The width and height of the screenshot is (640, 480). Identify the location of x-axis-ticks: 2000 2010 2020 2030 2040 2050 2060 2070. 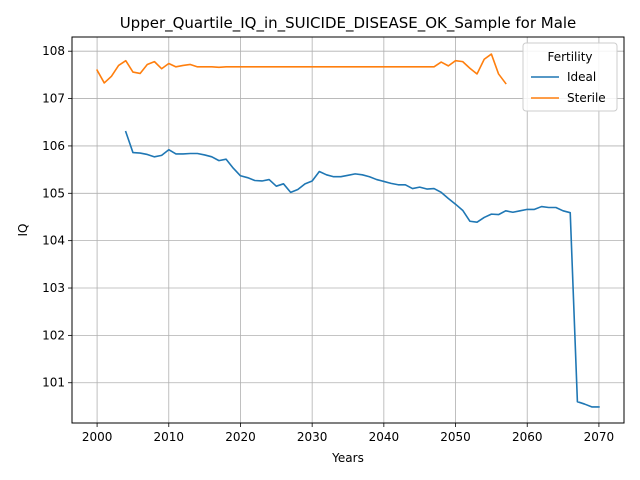
(348, 433).